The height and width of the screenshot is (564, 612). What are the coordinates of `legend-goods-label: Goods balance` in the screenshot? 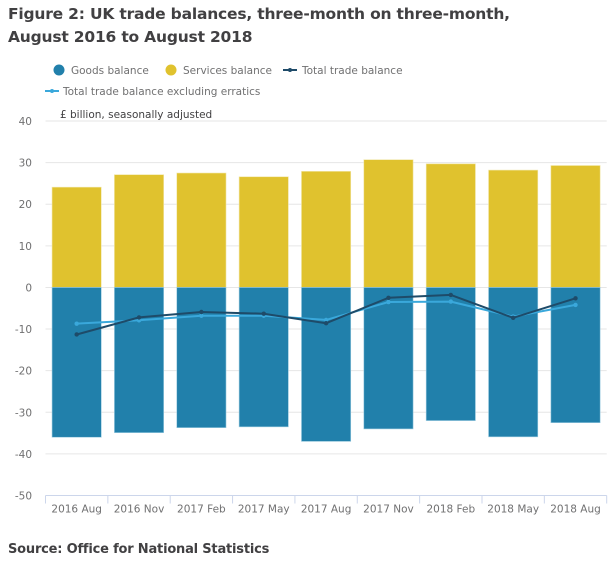 It's located at (110, 71).